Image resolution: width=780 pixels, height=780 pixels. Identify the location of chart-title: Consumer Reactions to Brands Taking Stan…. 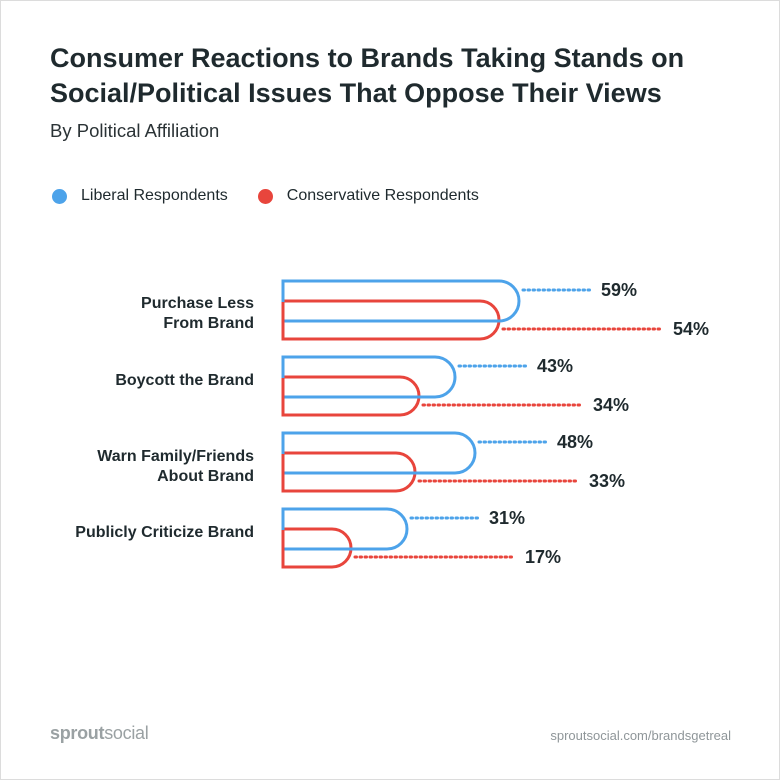
(400, 76).